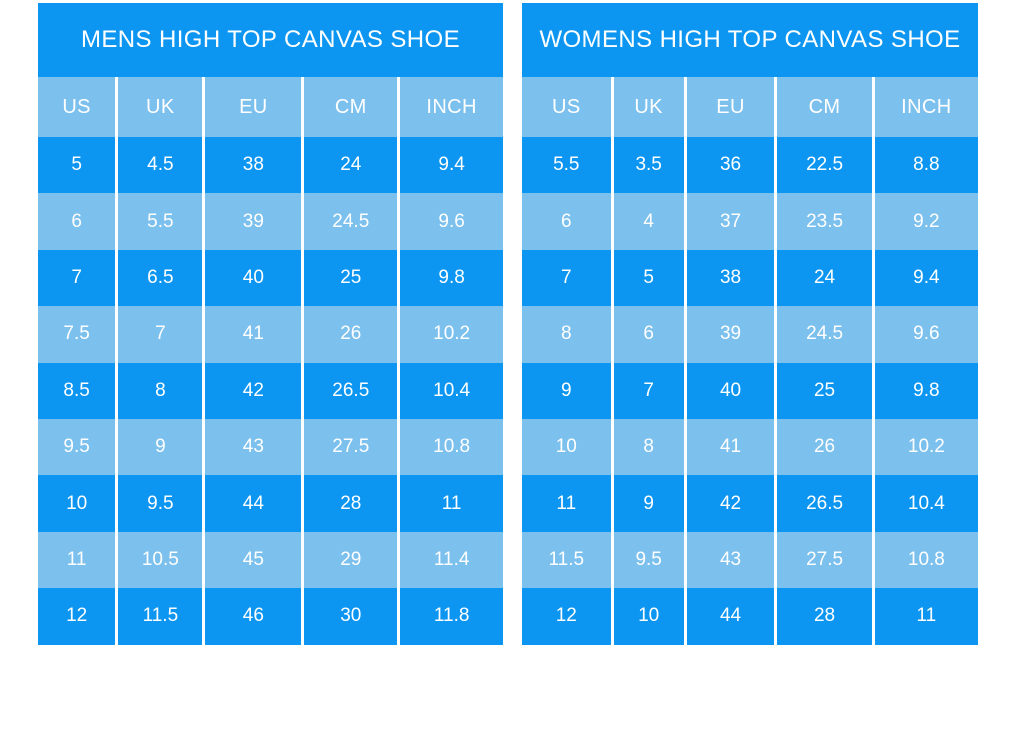  I want to click on size-cell: 6.5, so click(160, 278).